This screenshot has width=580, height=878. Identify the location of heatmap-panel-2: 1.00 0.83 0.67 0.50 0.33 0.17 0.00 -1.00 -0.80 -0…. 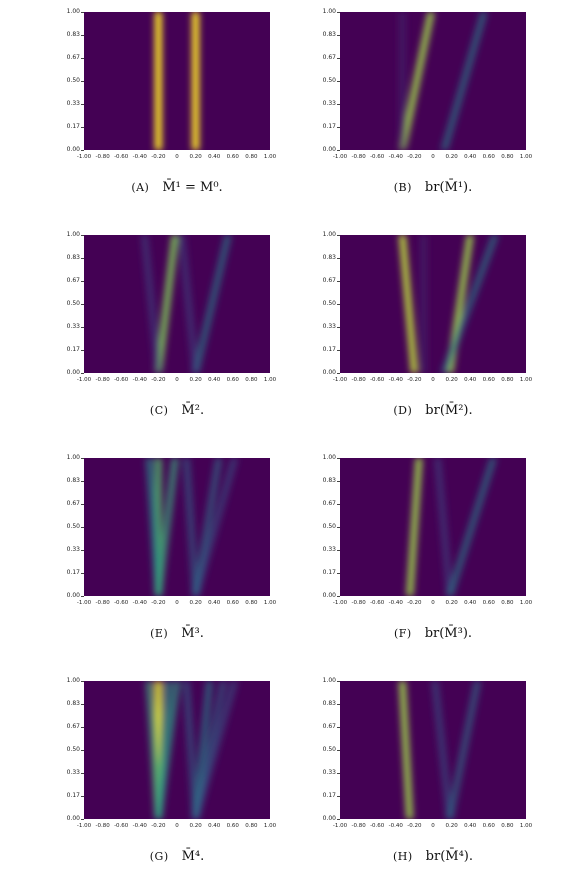
(175, 308).